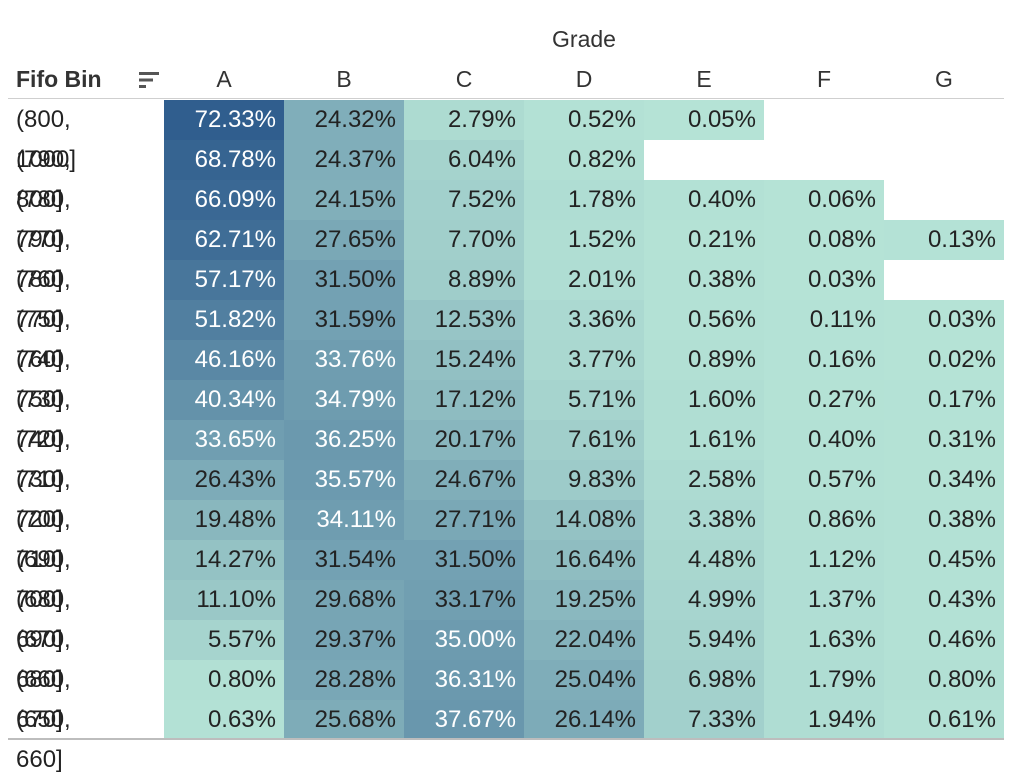  Describe the element at coordinates (584, 560) in the screenshot. I see `heatmap-cell: 16.64%` at that location.